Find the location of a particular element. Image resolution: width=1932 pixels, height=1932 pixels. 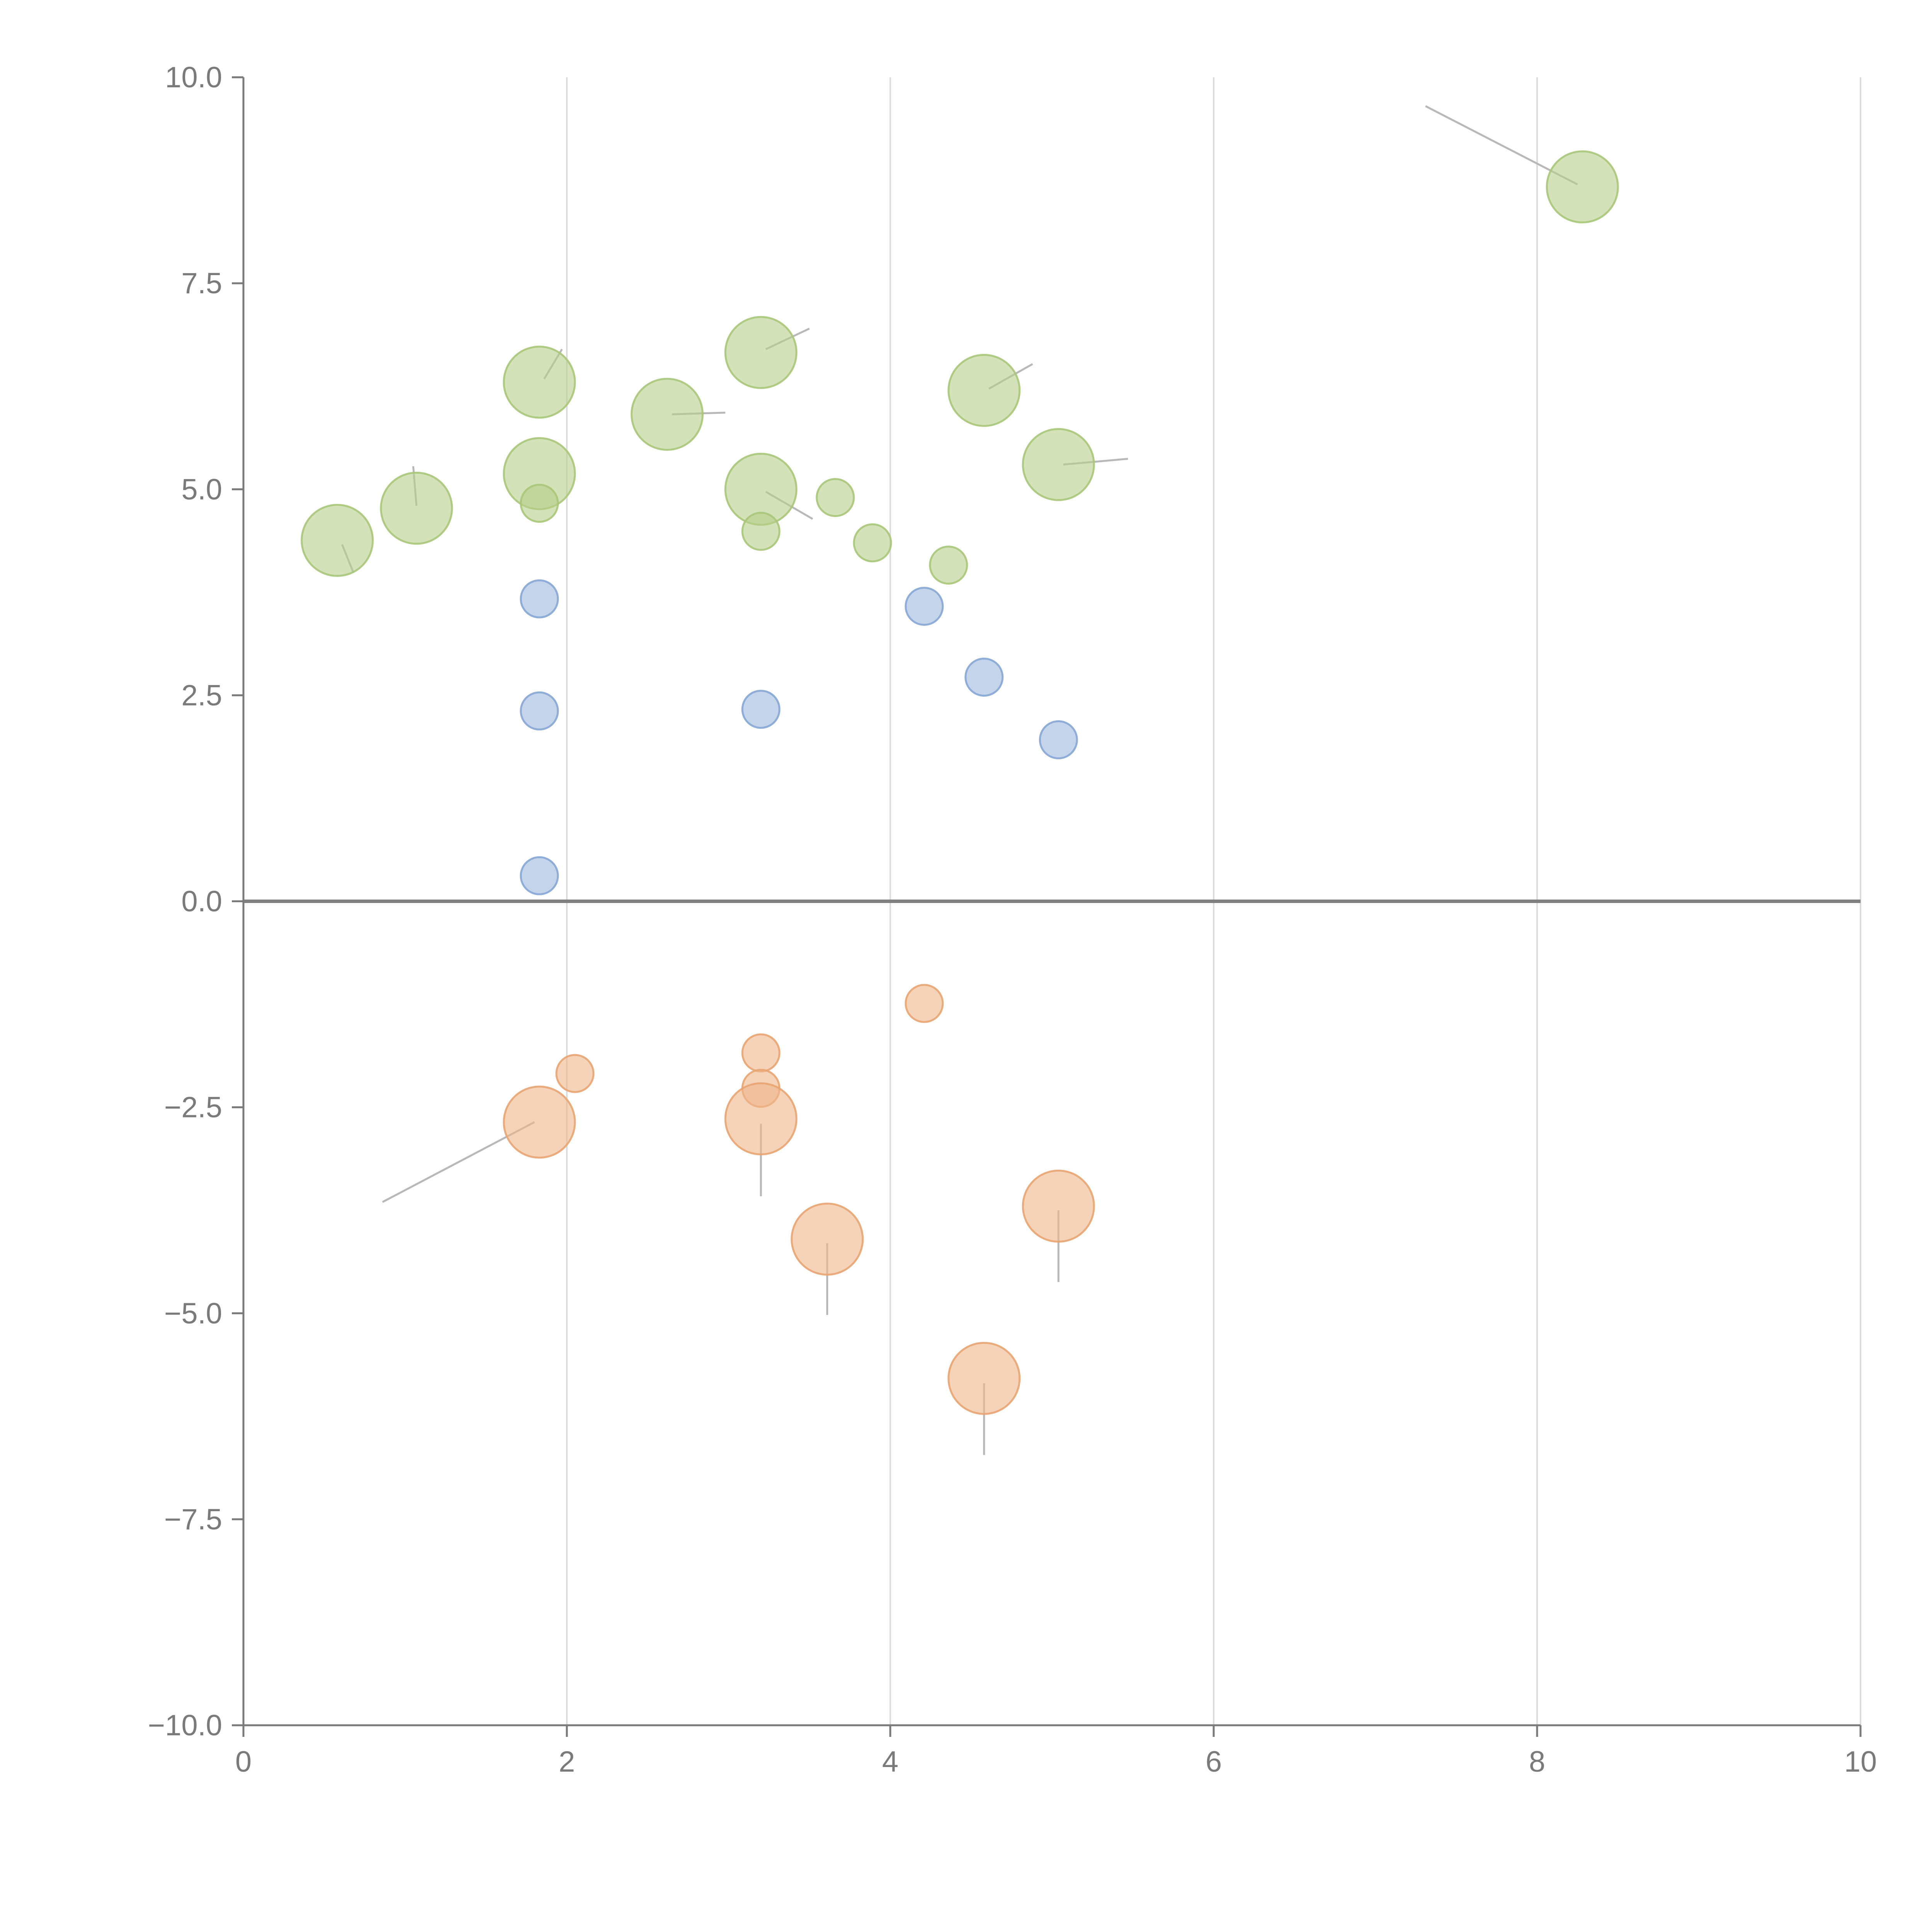

x-tick-label: 0 is located at coordinates (244, 1761).